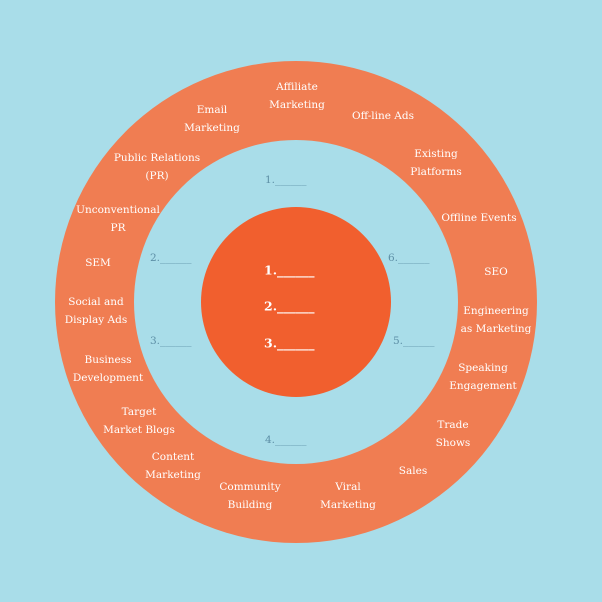 The width and height of the screenshot is (602, 602). What do you see at coordinates (414, 341) in the screenshot?
I see `blank-5: 5.______` at bounding box center [414, 341].